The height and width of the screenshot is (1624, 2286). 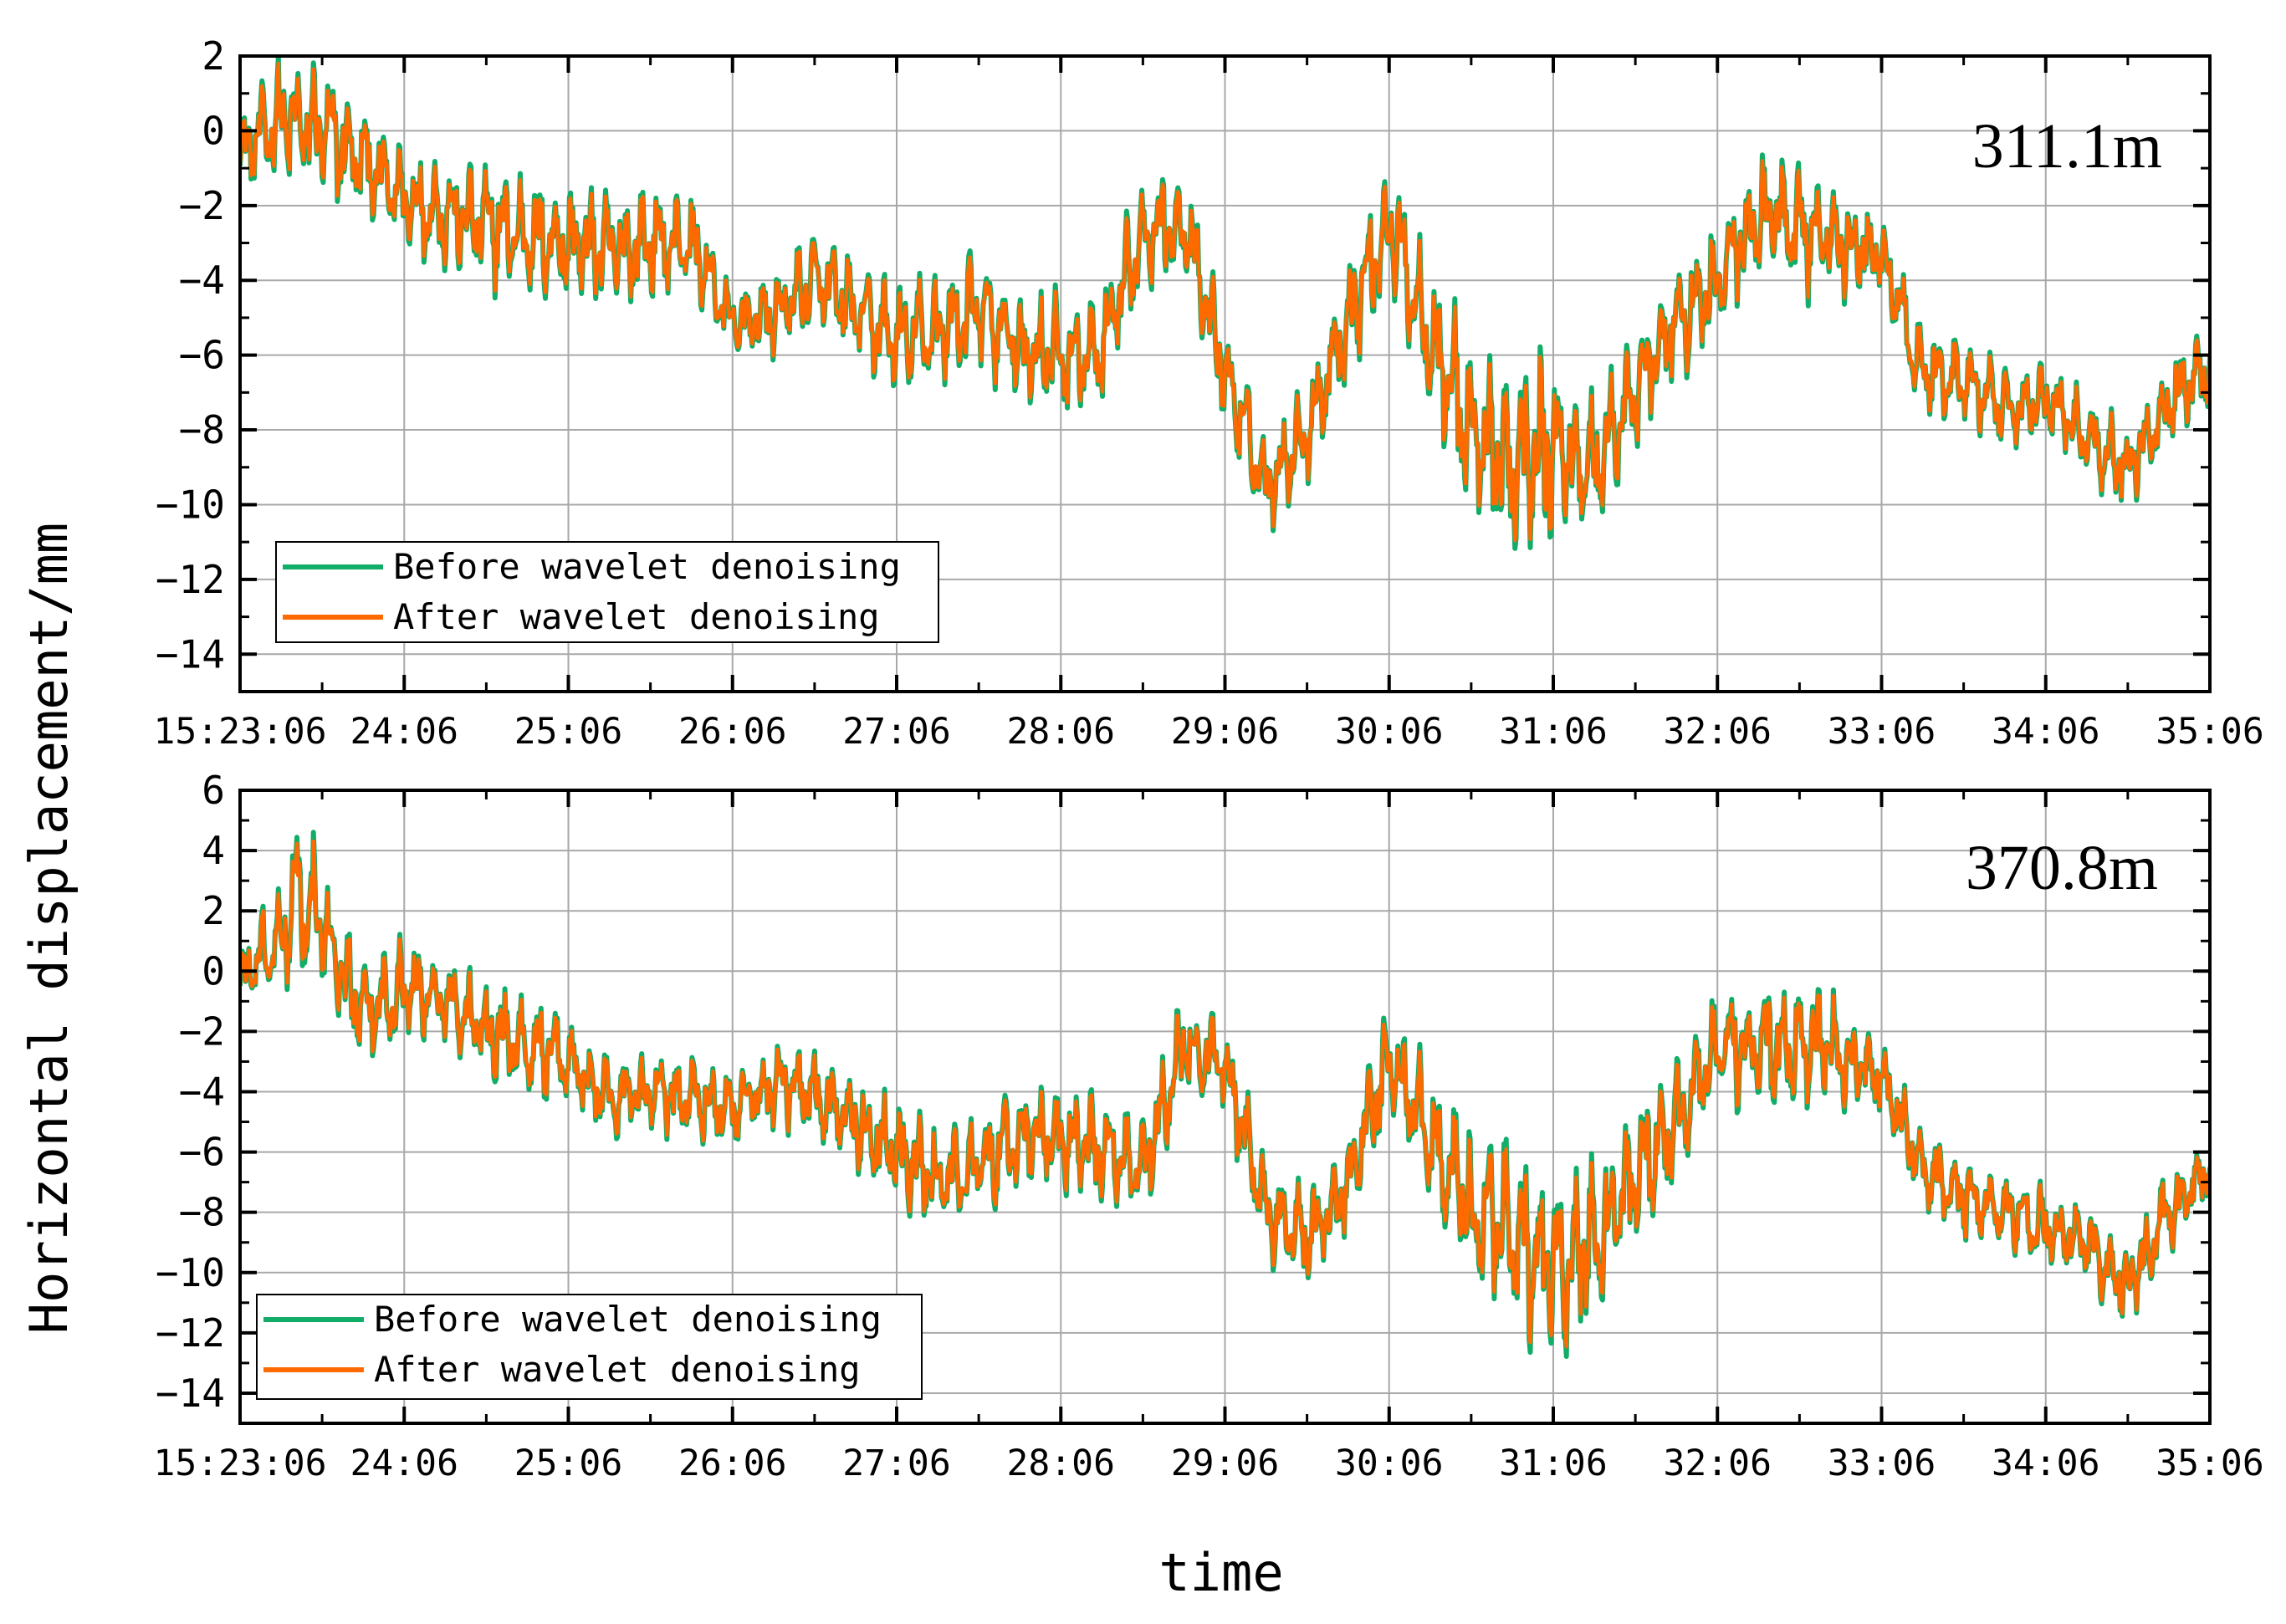 I want to click on depth-annotation: 370.8m, so click(x=2062, y=868).